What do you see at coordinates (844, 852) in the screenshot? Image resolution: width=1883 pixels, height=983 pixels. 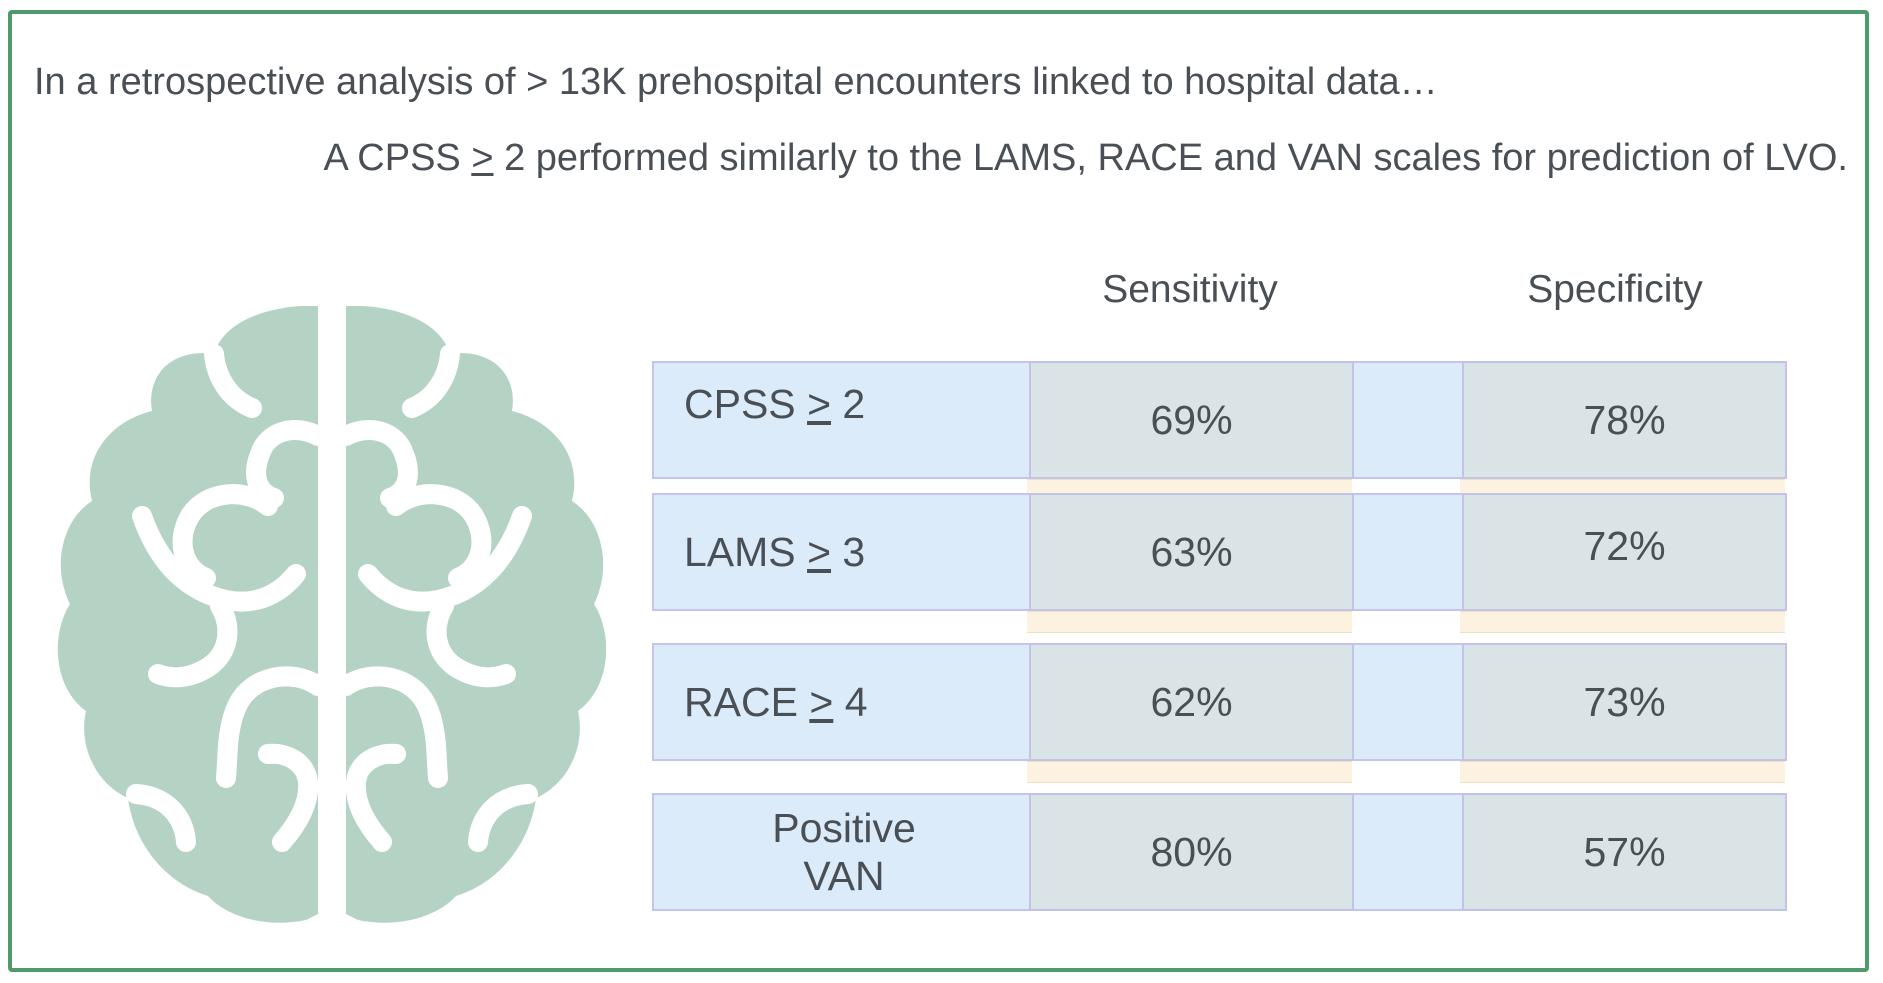 I see `row-label: Positive VAN` at bounding box center [844, 852].